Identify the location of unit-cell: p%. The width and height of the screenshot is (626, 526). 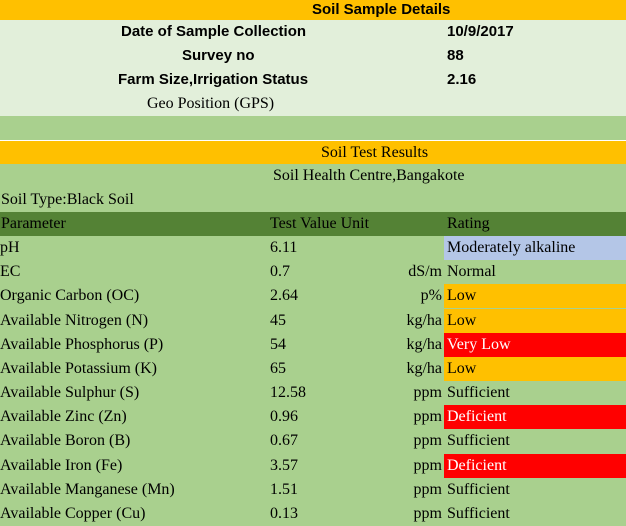
(431, 296).